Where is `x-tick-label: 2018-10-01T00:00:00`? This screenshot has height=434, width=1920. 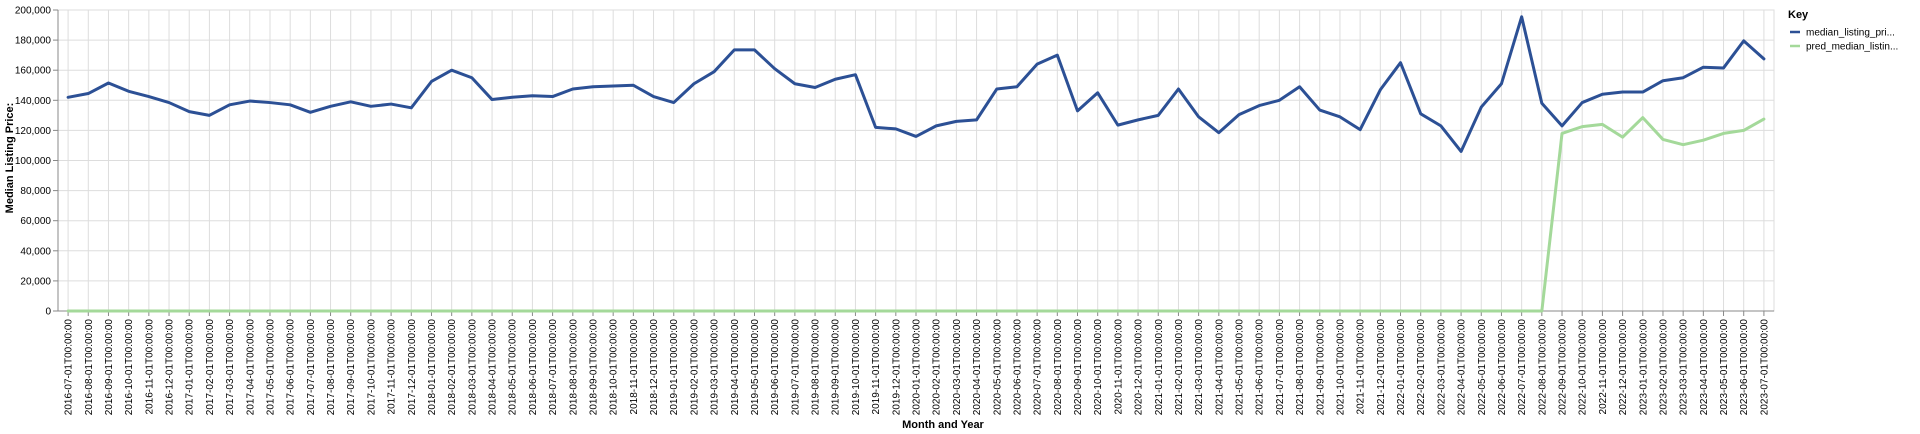 x-tick-label: 2018-10-01T00:00:00 is located at coordinates (614, 367).